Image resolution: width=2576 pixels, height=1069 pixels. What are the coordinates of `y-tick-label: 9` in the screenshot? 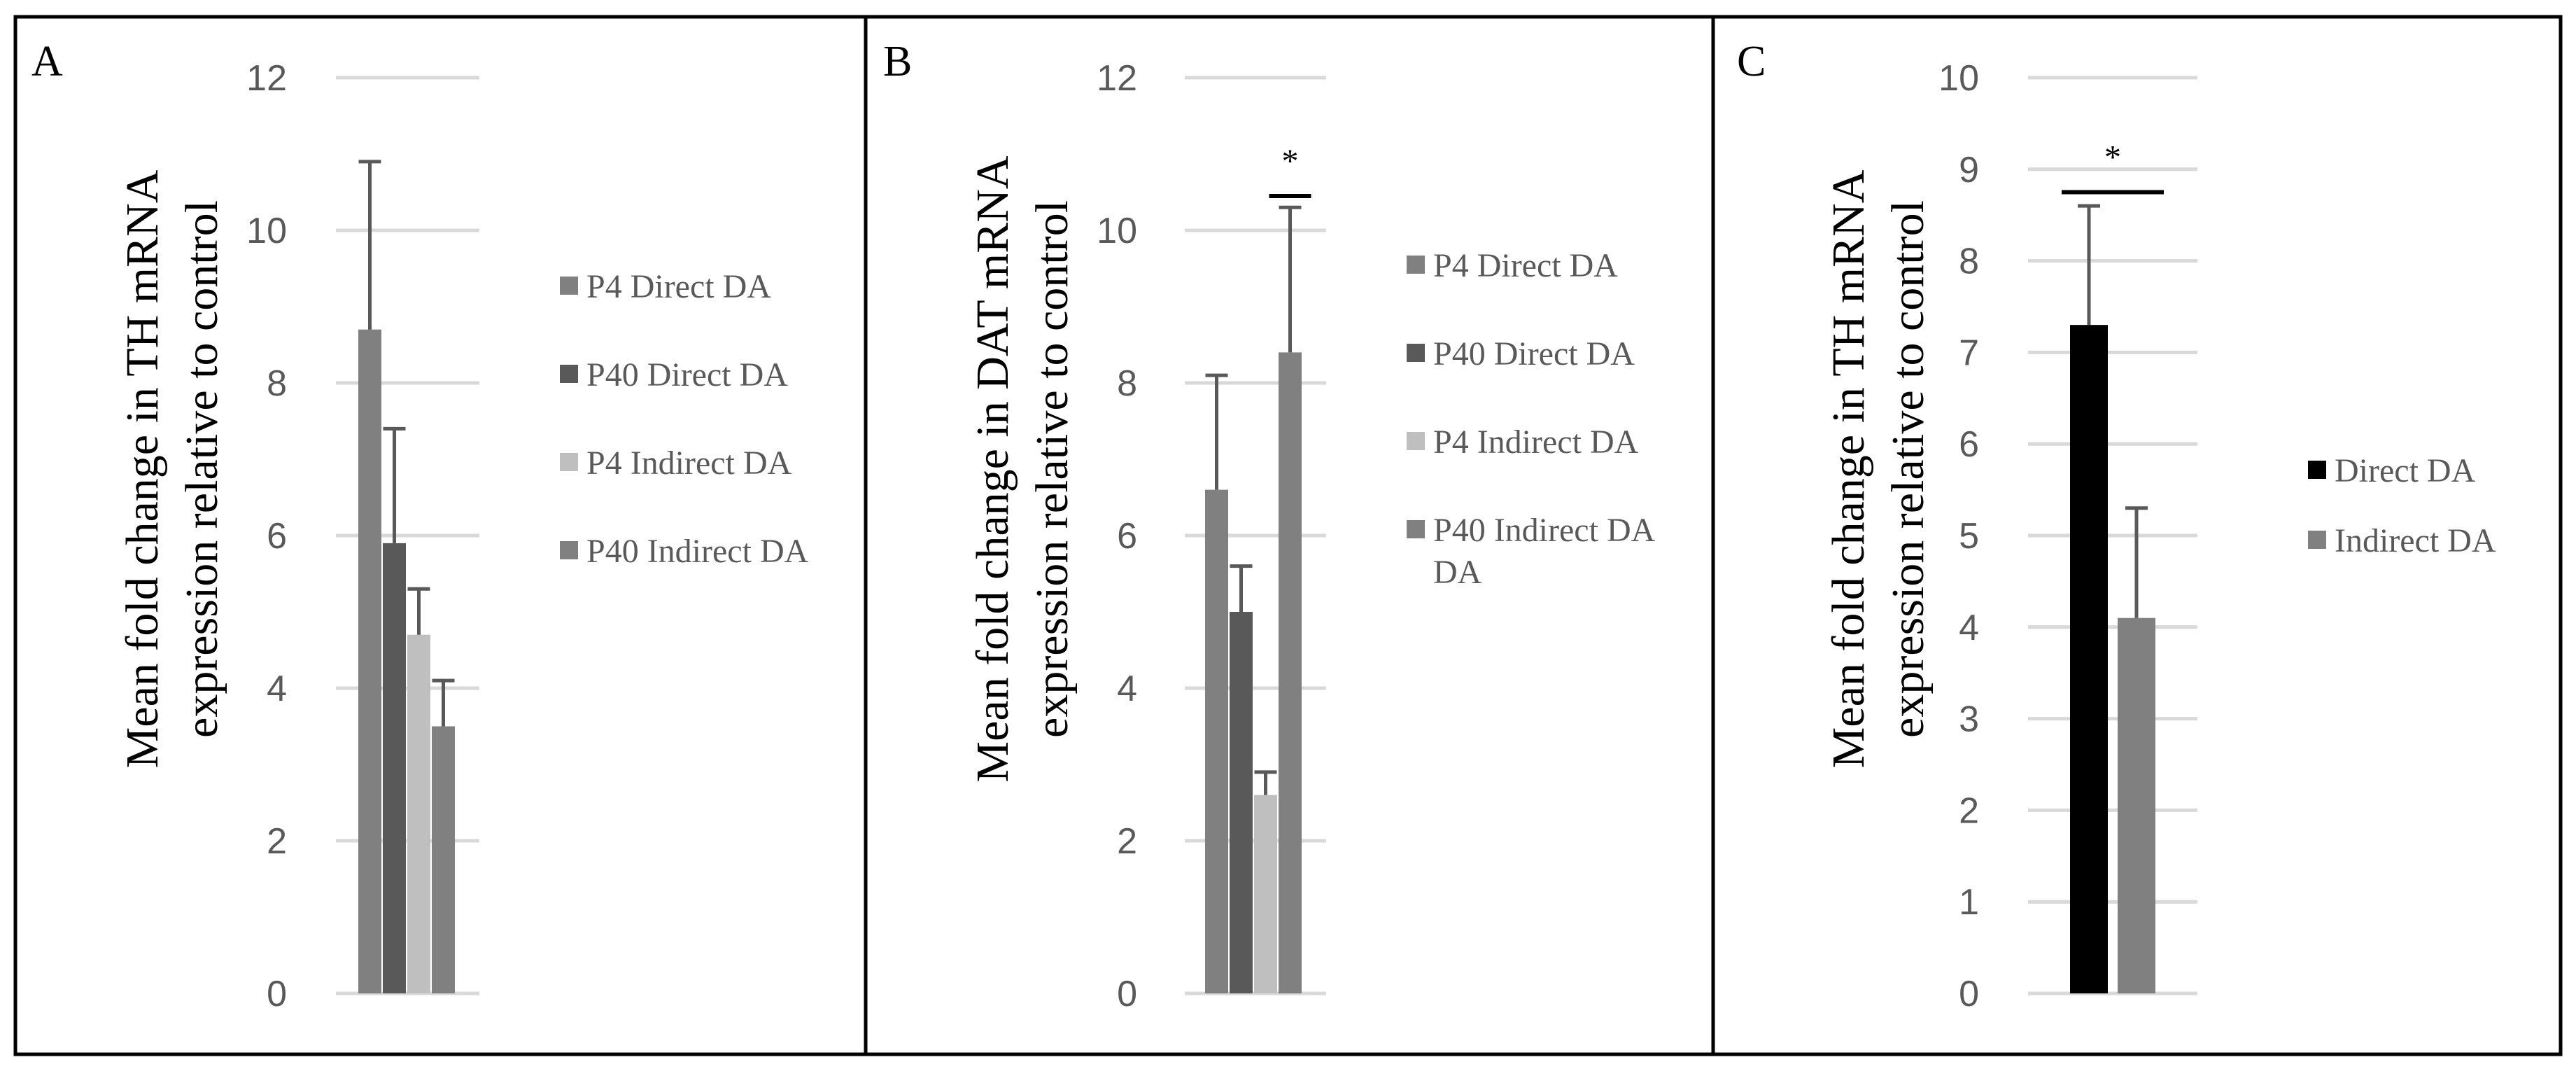 It's located at (1969, 170).